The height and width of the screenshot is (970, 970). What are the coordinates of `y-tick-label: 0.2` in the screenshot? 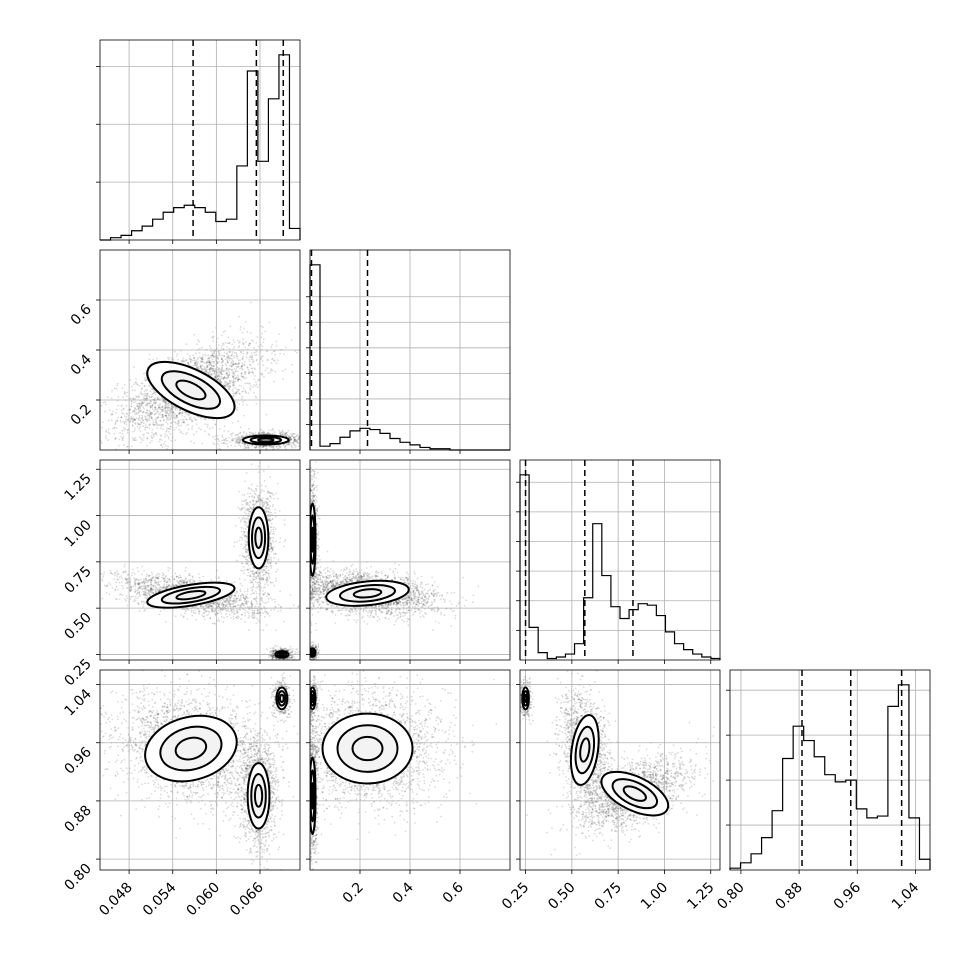 It's located at (81, 415).